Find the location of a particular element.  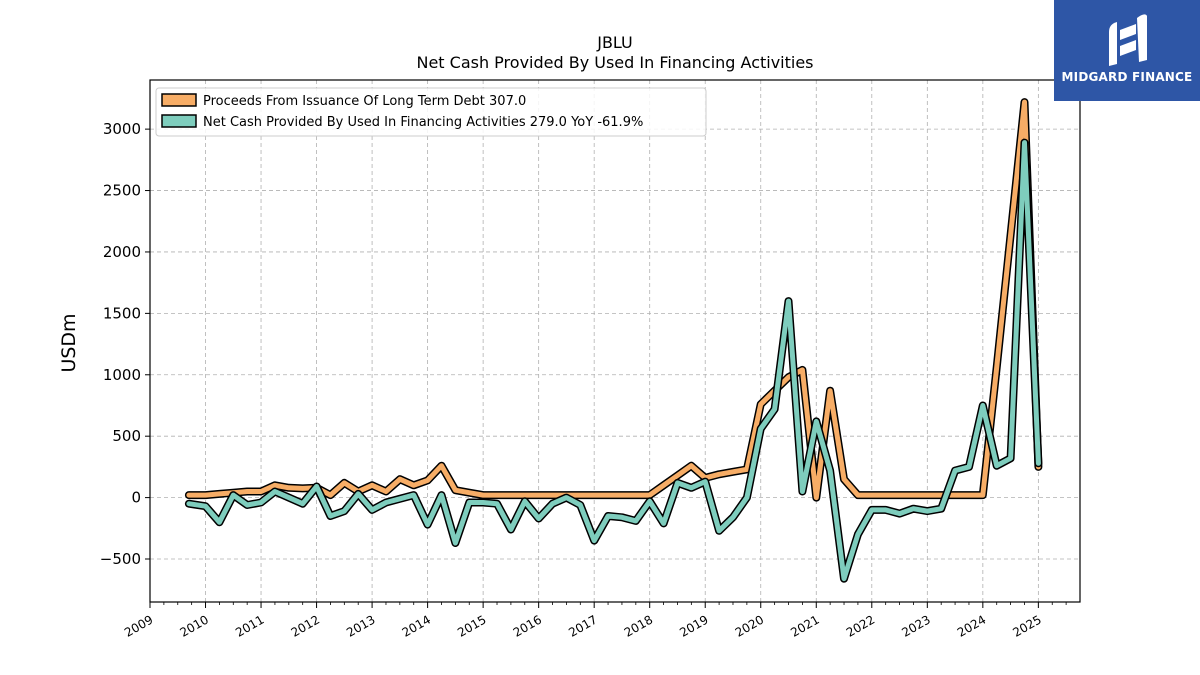

y-axis-ticks: −500 0 500 1000 1500 2000 2500 3000 is located at coordinates (125, 344).